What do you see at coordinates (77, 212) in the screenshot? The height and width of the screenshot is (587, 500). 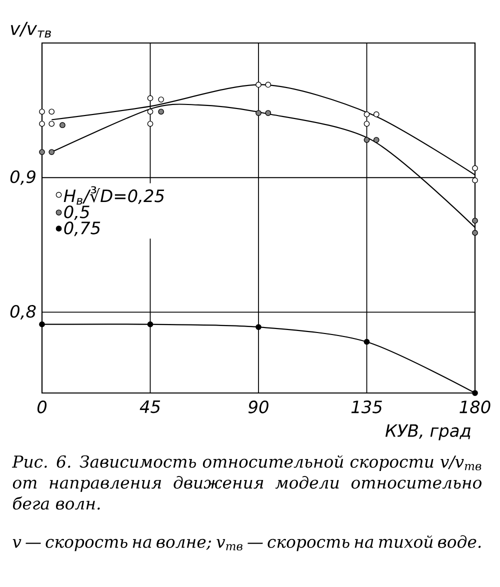 I see `legend-label: 0,5` at bounding box center [77, 212].